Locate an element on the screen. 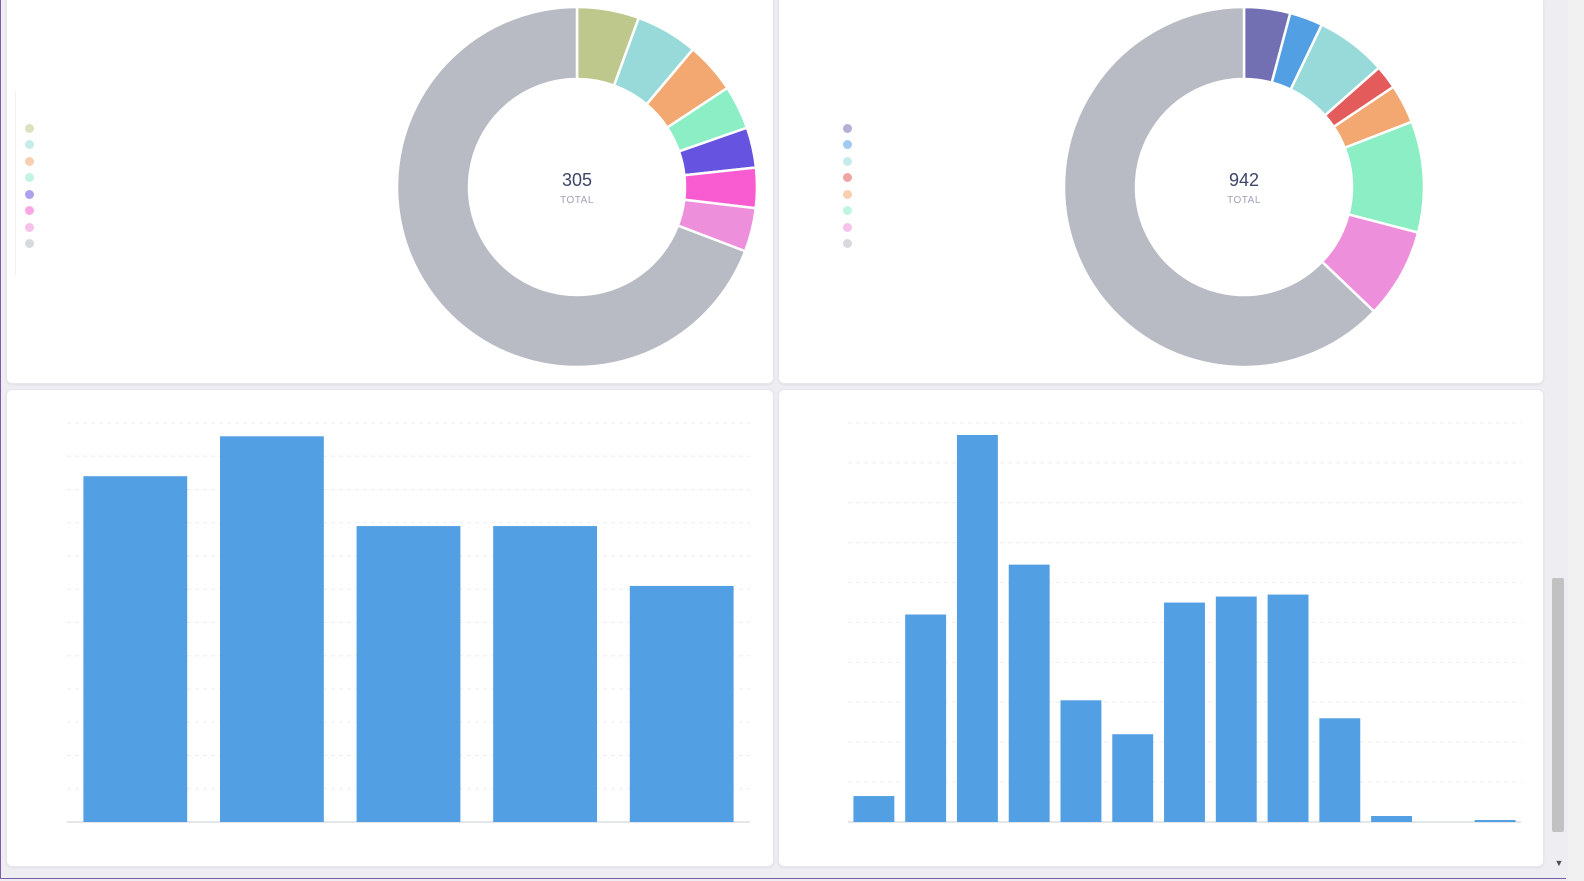  scroll-down-icon: ▼ is located at coordinates (1559, 863).